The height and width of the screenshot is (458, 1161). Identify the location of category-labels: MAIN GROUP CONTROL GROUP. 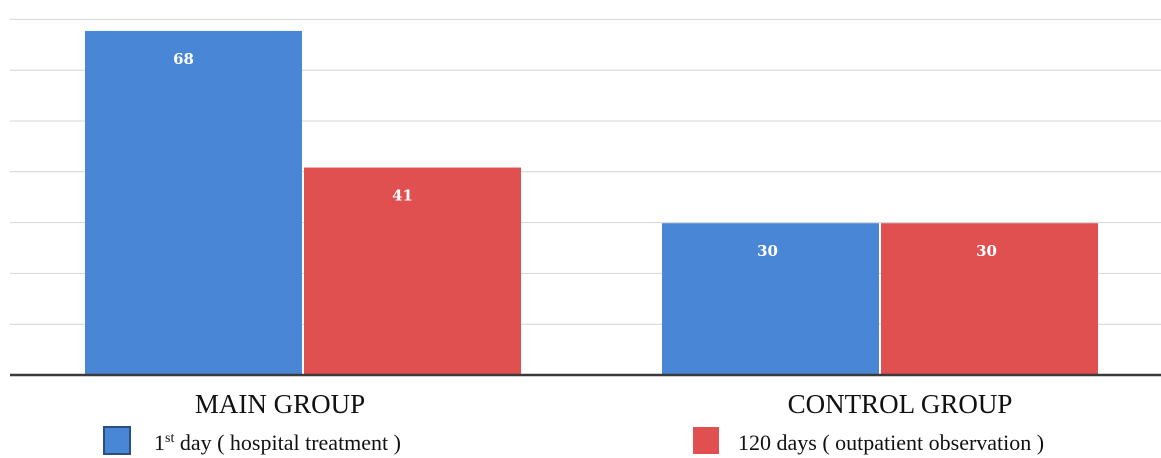
(604, 404).